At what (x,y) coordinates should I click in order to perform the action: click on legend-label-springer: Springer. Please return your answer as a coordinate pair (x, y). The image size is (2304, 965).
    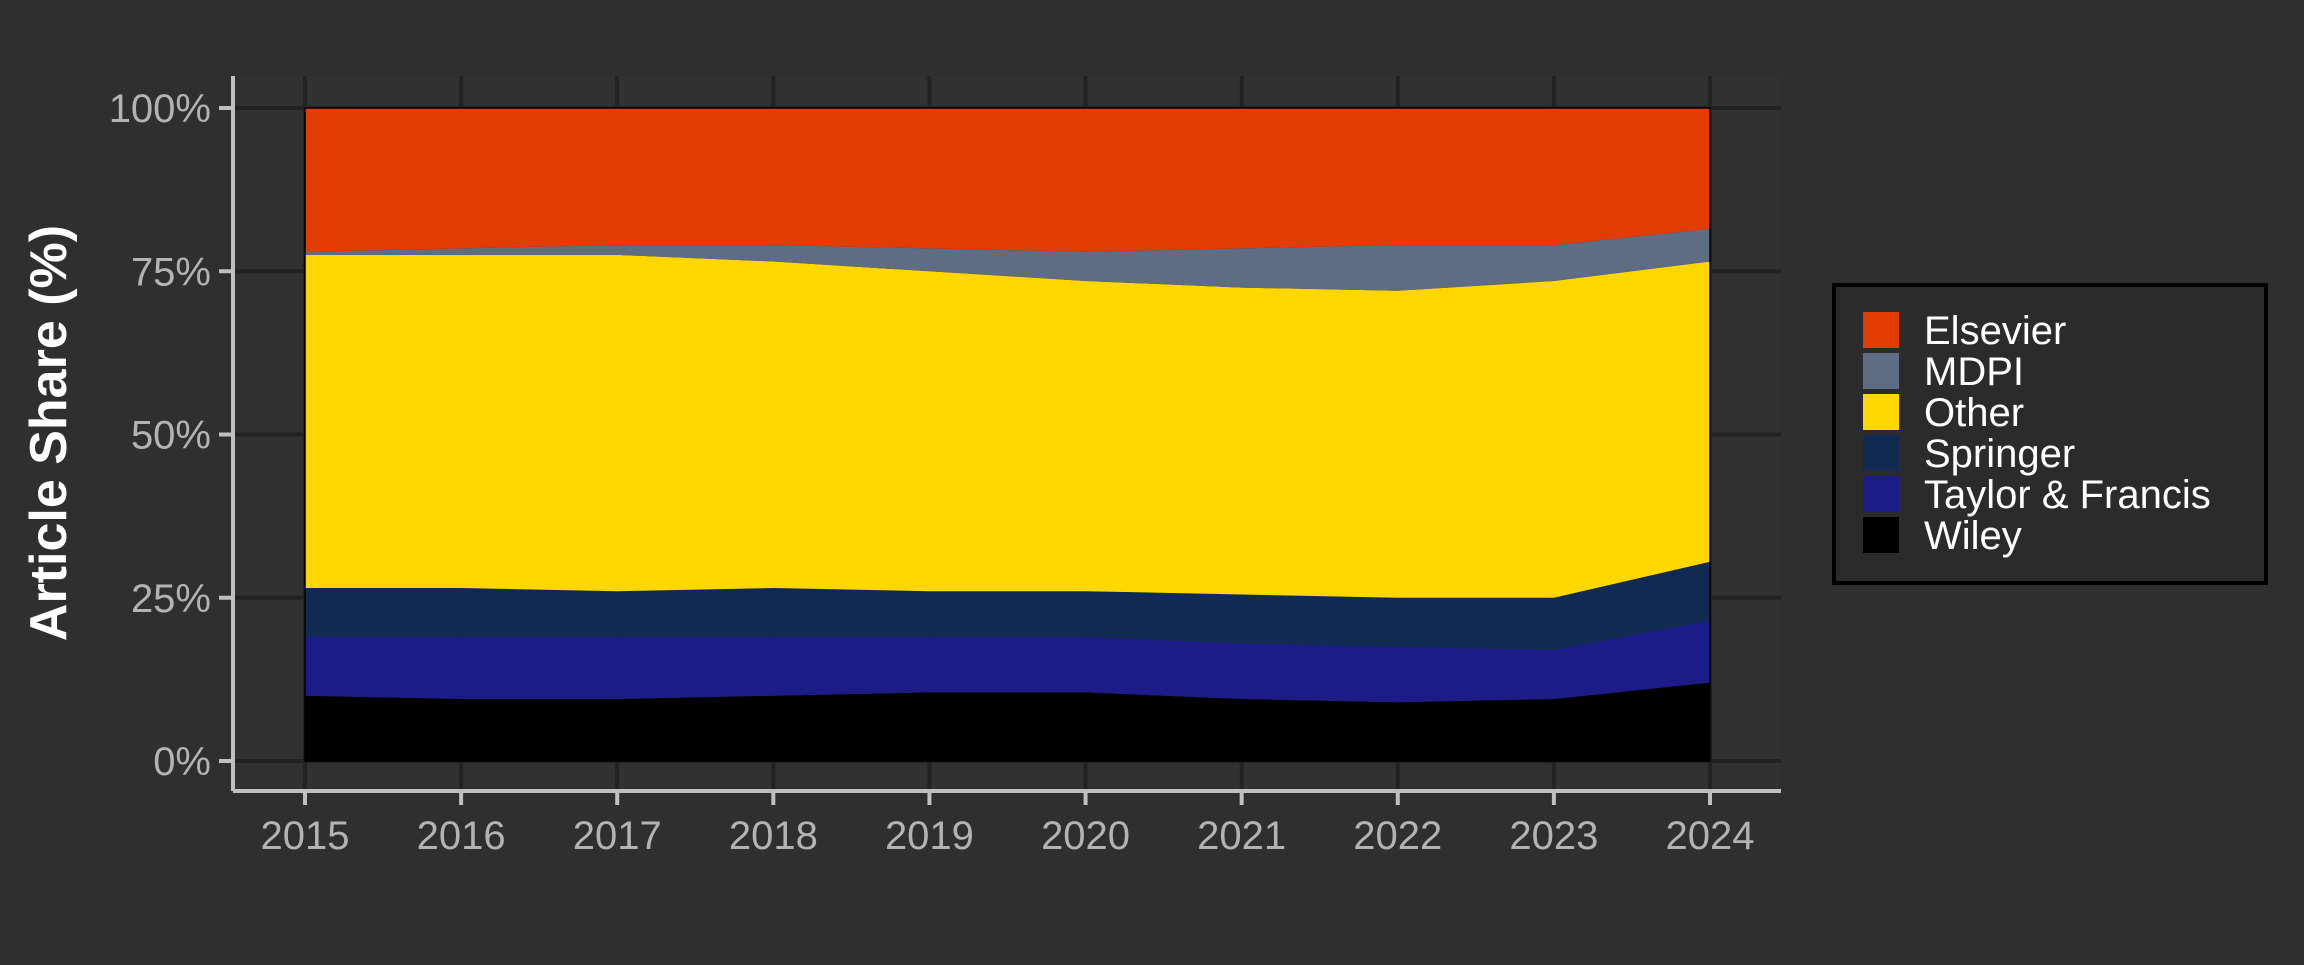
    Looking at the image, I should click on (1999, 454).